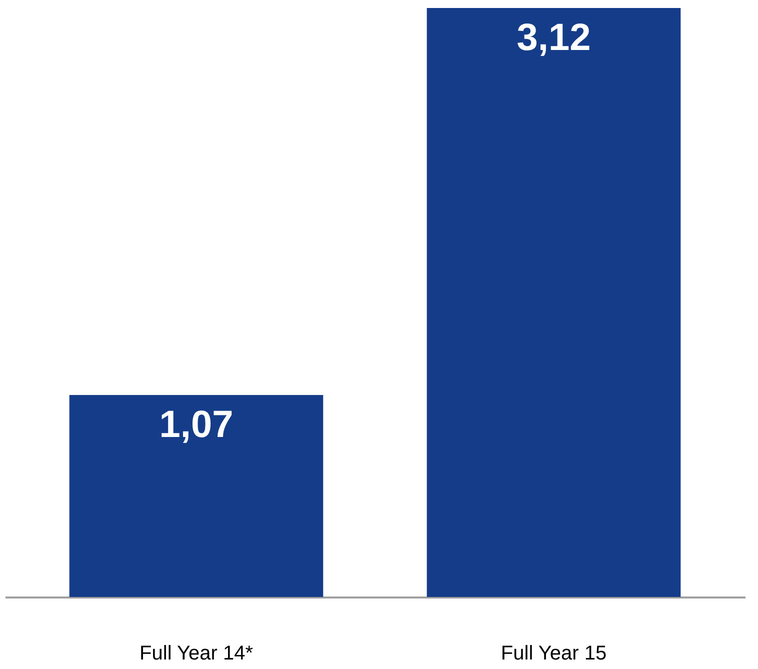 The height and width of the screenshot is (669, 758). Describe the element at coordinates (553, 653) in the screenshot. I see `x-tick-label: Full Year 15` at that location.